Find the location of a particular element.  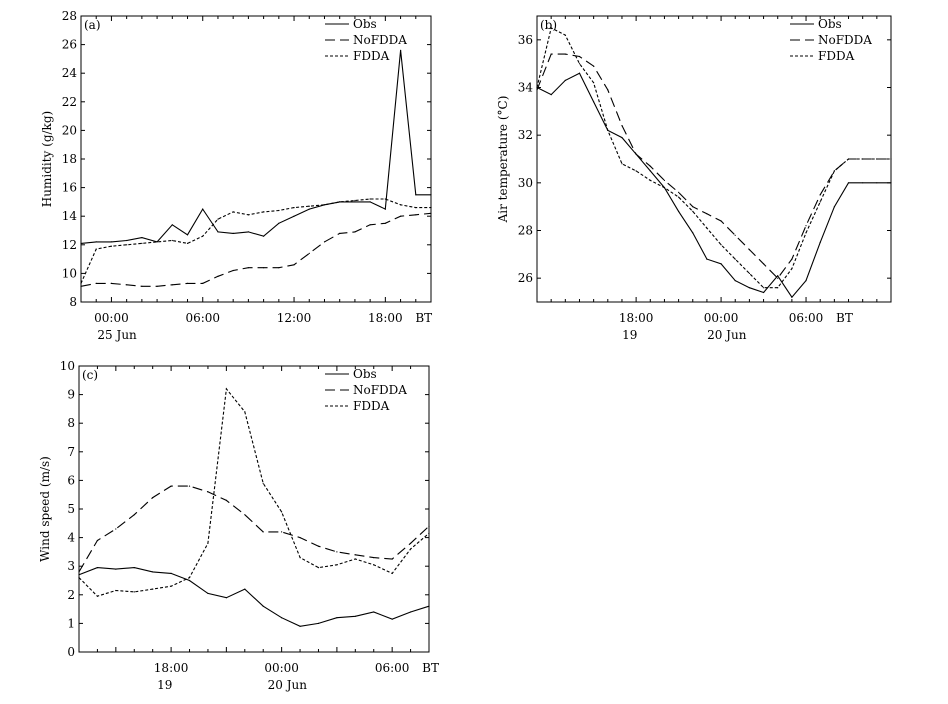

y-tick-label: 3 is located at coordinates (71, 566).